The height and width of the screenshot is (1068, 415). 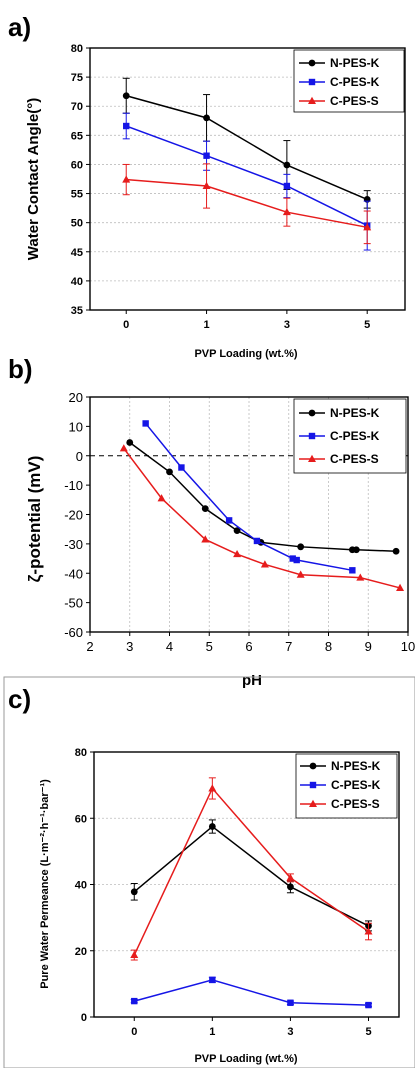 What do you see at coordinates (33, 179) in the screenshot?
I see `panel-a-y-axis-title: Water Contact Angle(°)` at bounding box center [33, 179].